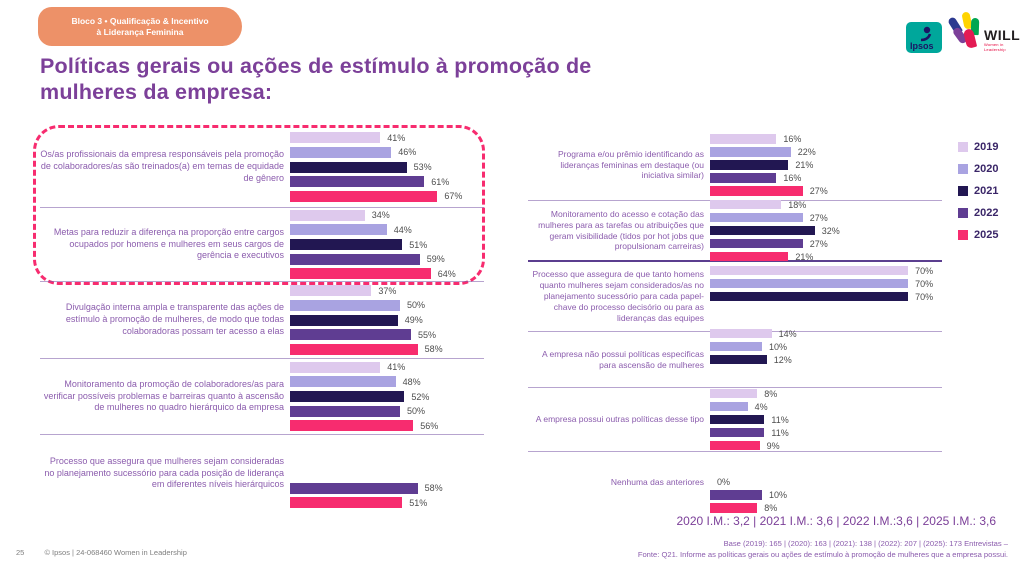 Image resolution: width=1024 pixels, height=576 pixels. Describe the element at coordinates (115, 552) in the screenshot. I see `copyright-text: © Ipsos | 24-068460 Women in Leadership` at that location.